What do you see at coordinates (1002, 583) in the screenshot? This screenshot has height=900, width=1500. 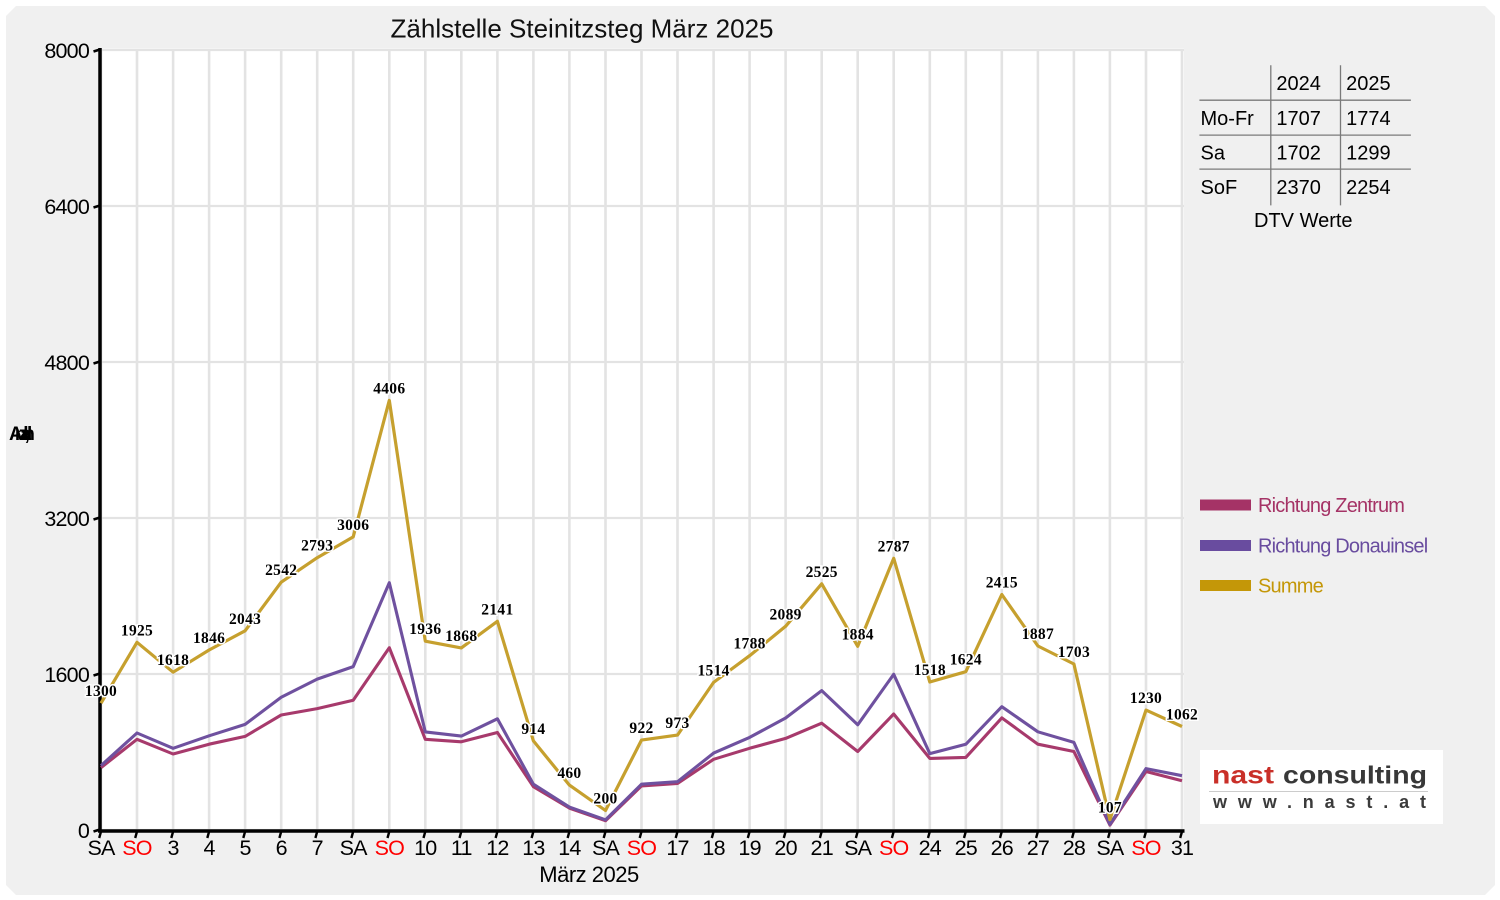 I see `svg-text: 2415` at bounding box center [1002, 583].